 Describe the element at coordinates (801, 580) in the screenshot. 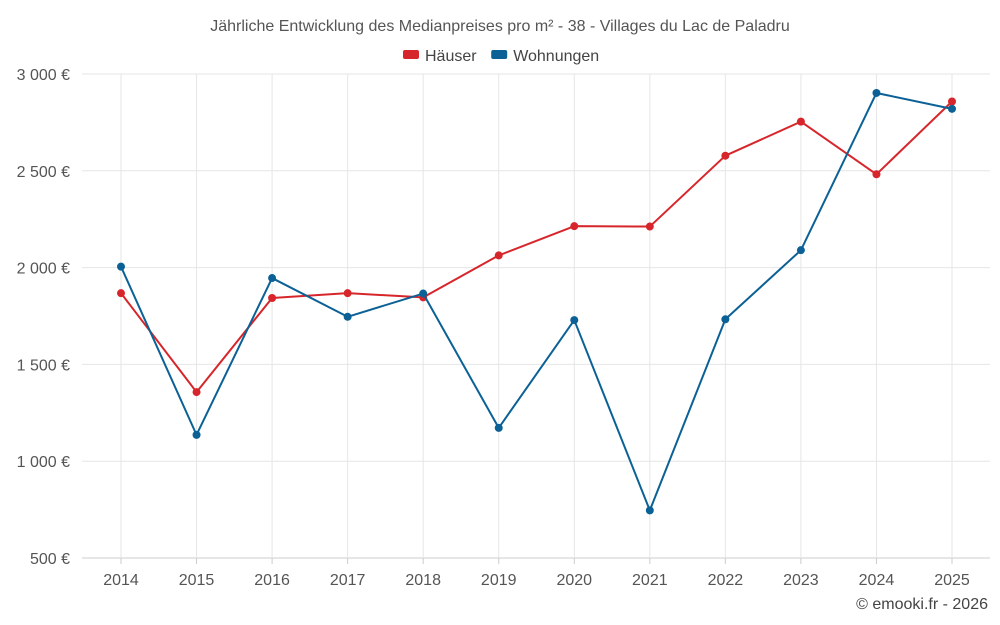

I see `x-tick-label: 2023` at that location.